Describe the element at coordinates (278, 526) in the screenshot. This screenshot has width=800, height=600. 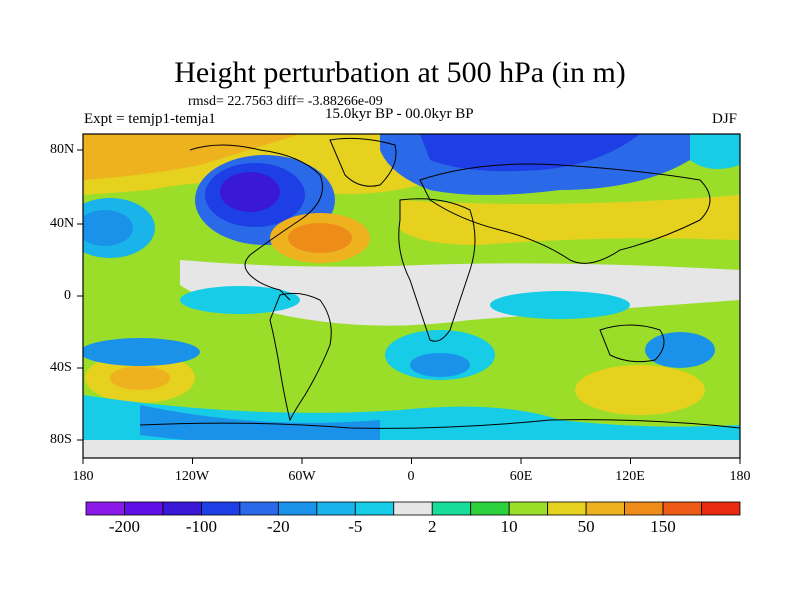
I see `colorbar-label: -20` at that location.